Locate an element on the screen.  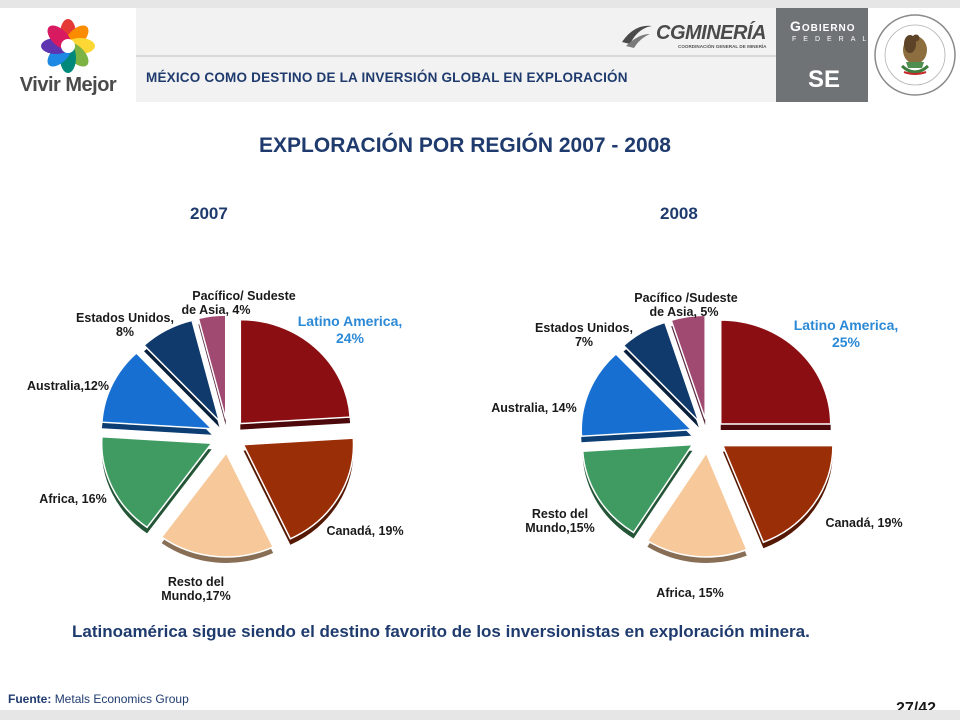
cg-logo-text: CGMINERÍA is located at coordinates (711, 33).